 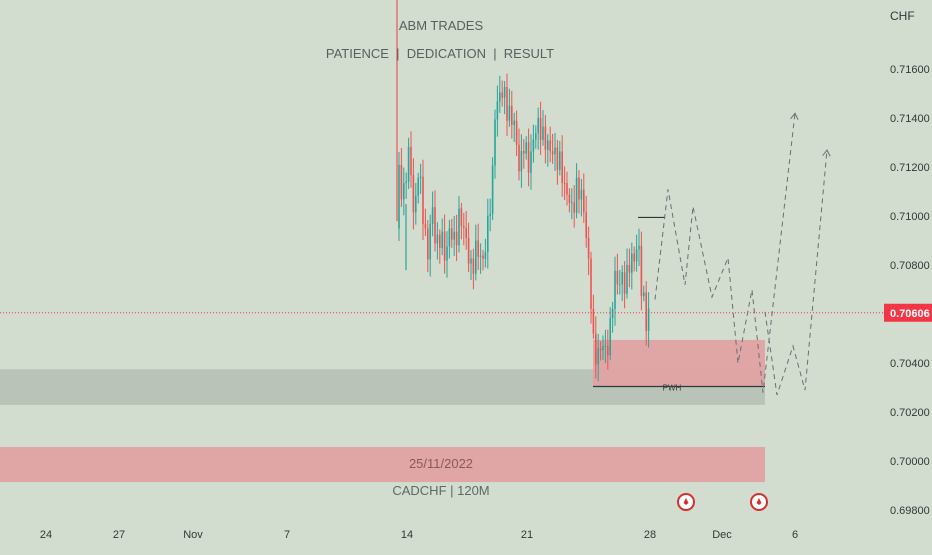 I want to click on time-tick-label: 21, so click(x=527, y=535).